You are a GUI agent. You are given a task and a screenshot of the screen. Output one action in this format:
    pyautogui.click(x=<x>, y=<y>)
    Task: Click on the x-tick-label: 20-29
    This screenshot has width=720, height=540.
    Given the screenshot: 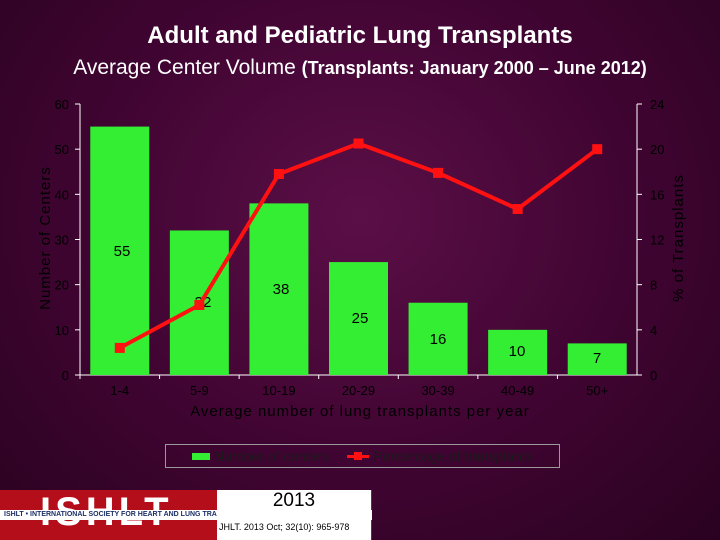 What is the action you would take?
    pyautogui.click(x=358, y=390)
    